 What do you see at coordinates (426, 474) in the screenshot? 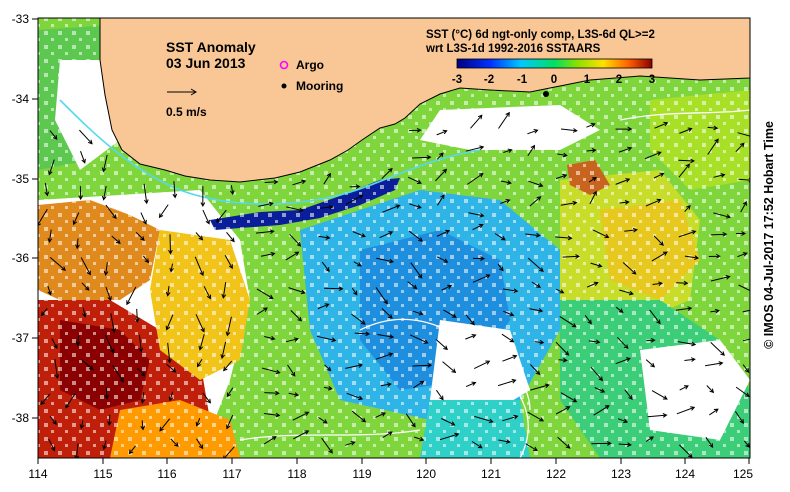
I see `x-tick-label: 120` at bounding box center [426, 474].